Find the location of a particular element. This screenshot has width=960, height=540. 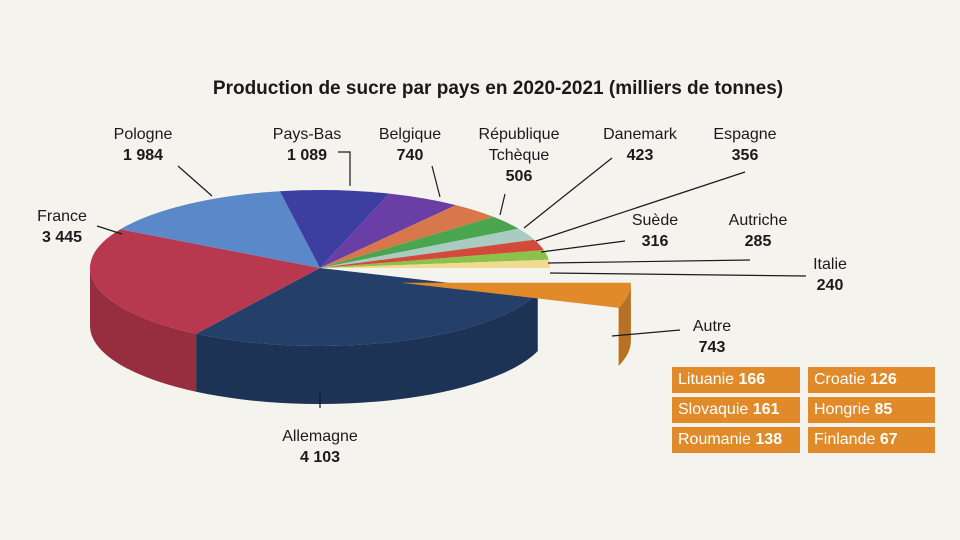

breakdown-value: 67 is located at coordinates (888, 439).